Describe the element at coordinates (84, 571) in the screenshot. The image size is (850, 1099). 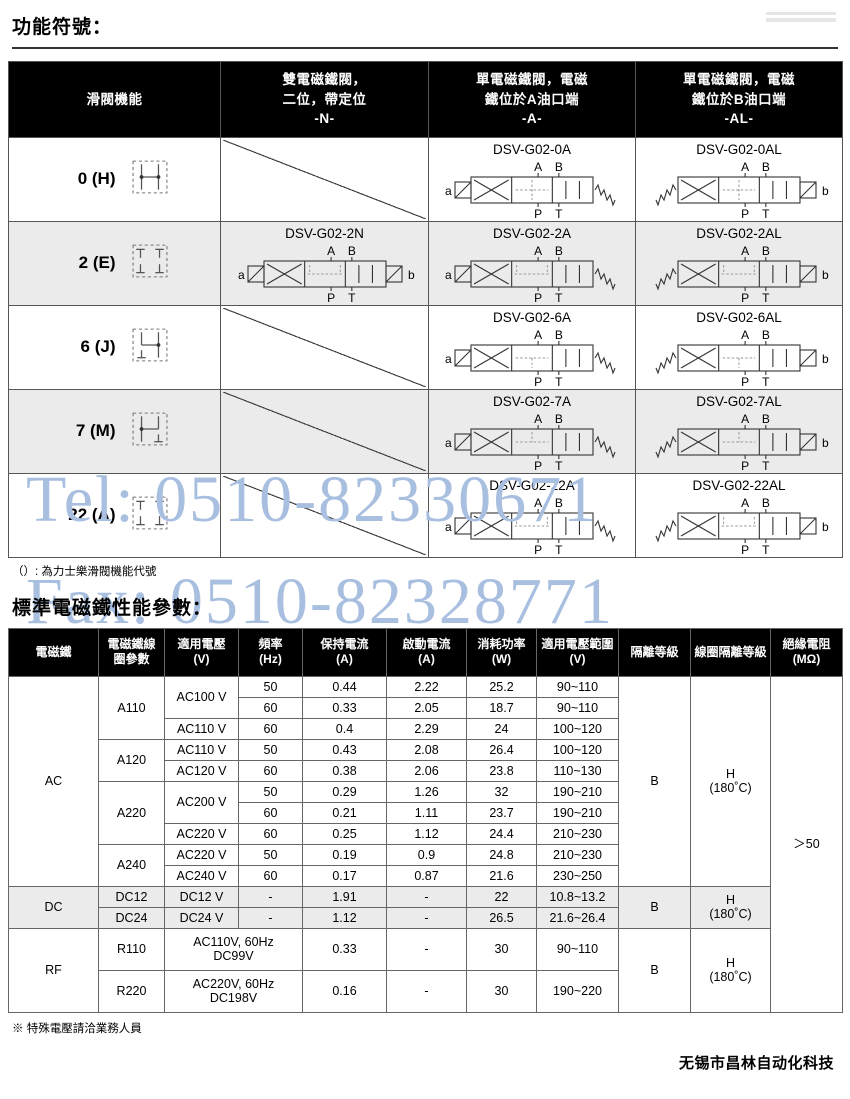
I see `function-table-note: （）: 為力士樂滑閥機能代號` at that location.